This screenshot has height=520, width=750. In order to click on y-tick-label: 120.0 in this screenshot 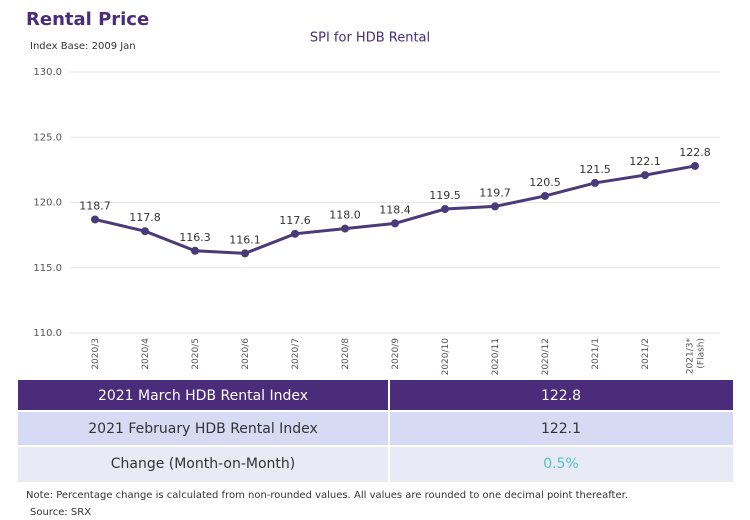, I will do `click(47, 203)`.